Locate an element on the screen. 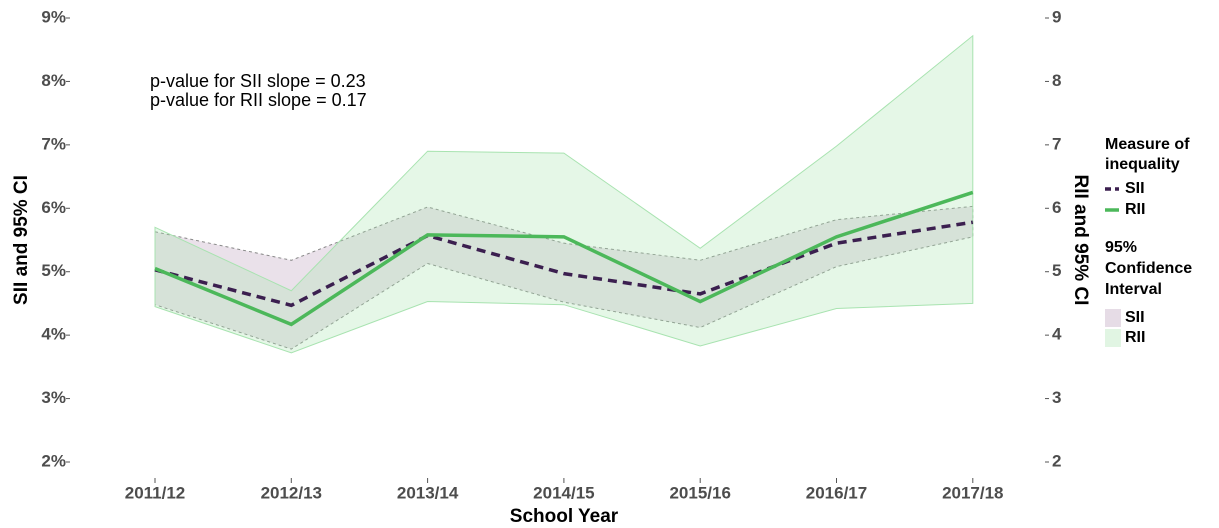 The image size is (1219, 528). y2-tick-label: 9 is located at coordinates (1056, 16).